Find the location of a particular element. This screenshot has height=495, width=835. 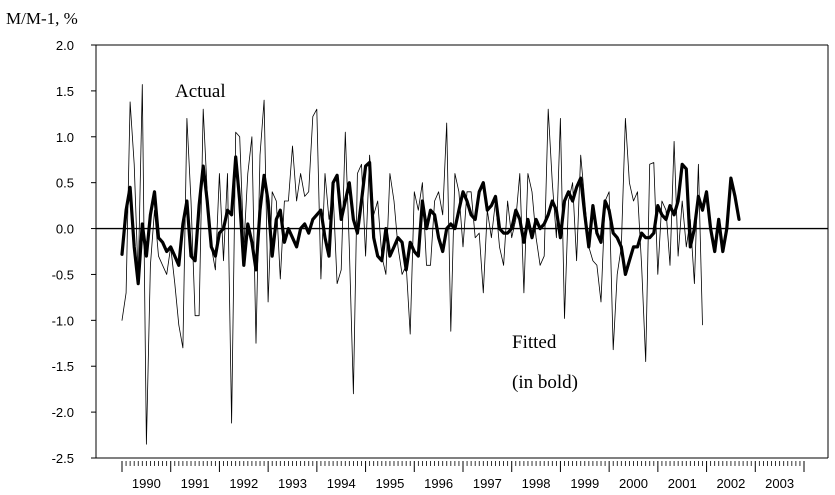

y-tick-label: -2.0 is located at coordinates (63, 412).